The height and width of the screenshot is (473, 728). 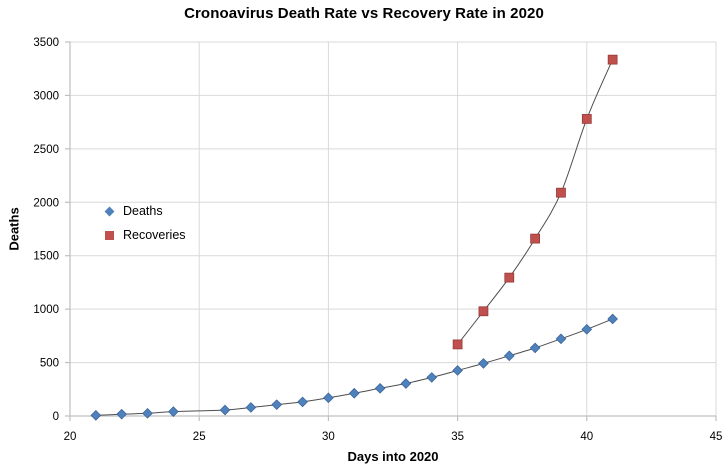 What do you see at coordinates (145, 223) in the screenshot?
I see `legend: Deaths Recoveries` at bounding box center [145, 223].